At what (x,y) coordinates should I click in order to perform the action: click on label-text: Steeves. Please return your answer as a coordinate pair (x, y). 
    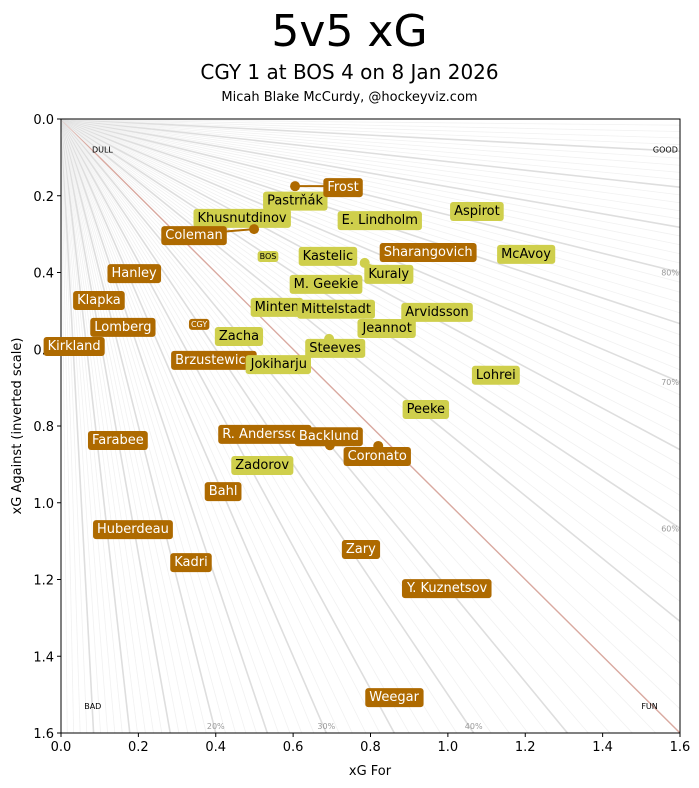
    Looking at the image, I should click on (335, 348).